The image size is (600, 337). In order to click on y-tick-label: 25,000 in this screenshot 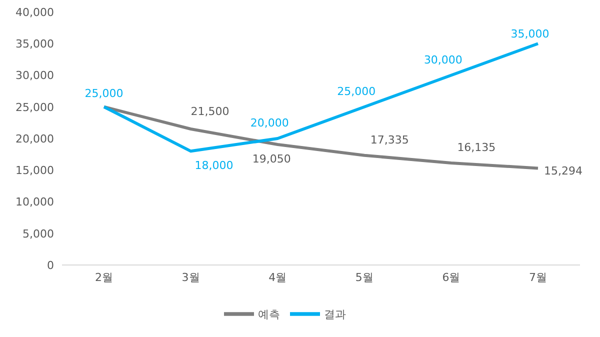, I will do `click(35, 107)`.